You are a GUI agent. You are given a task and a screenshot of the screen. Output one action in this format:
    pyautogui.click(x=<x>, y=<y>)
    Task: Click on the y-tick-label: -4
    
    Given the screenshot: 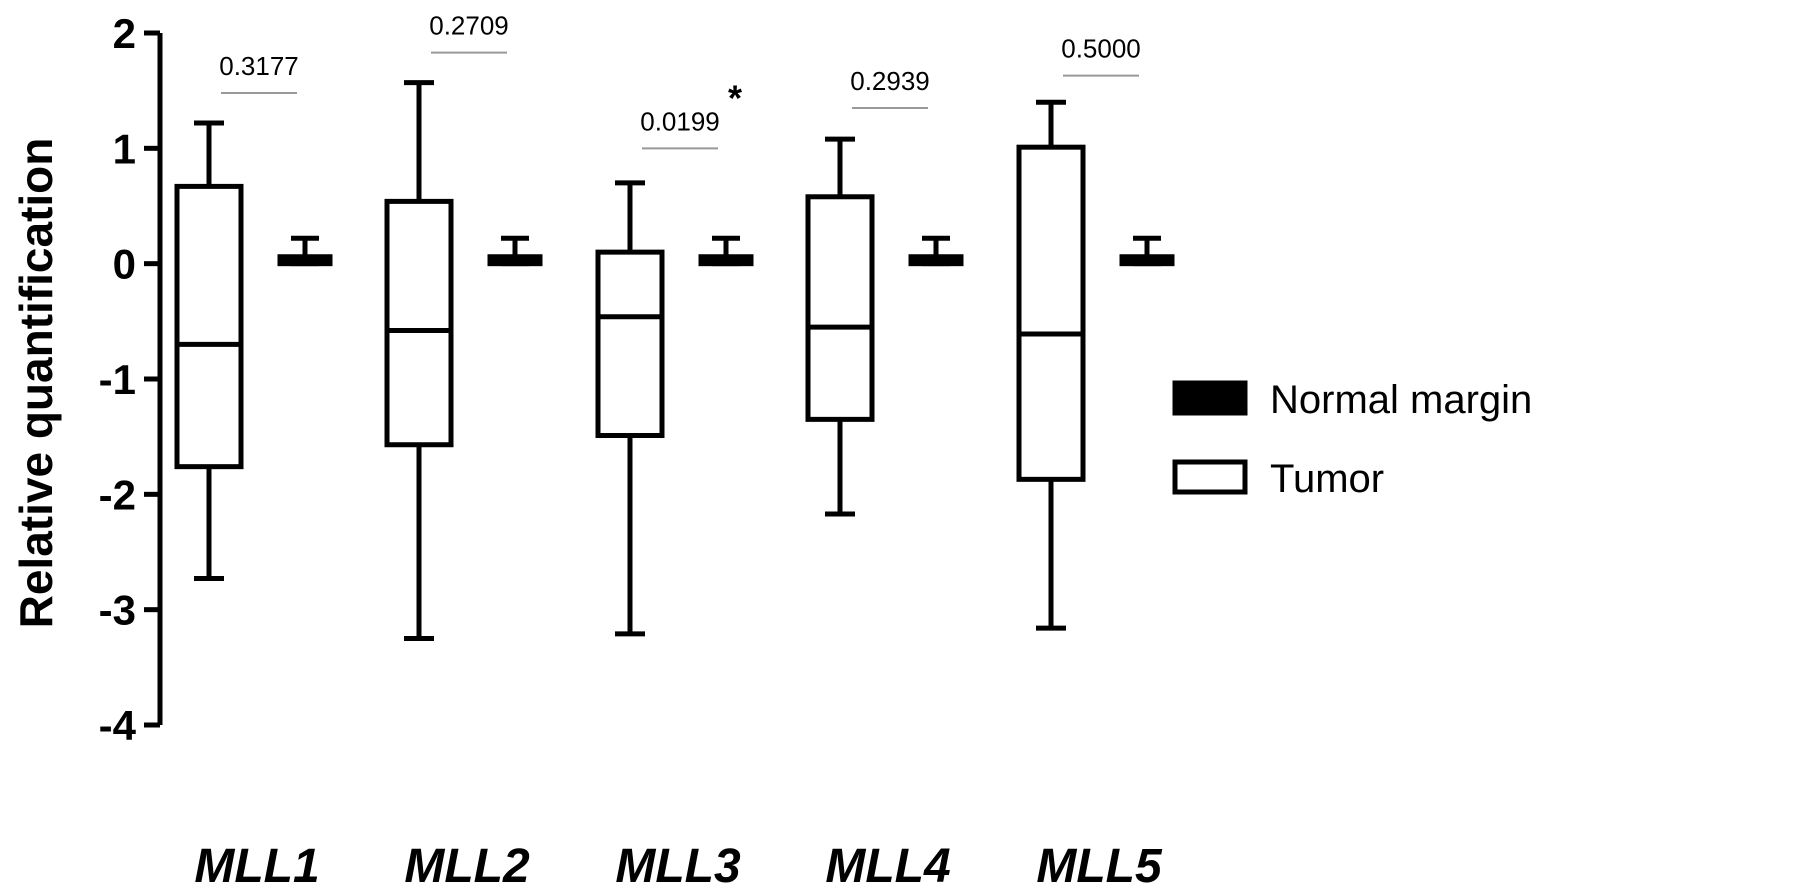 What is the action you would take?
    pyautogui.click(x=118, y=725)
    